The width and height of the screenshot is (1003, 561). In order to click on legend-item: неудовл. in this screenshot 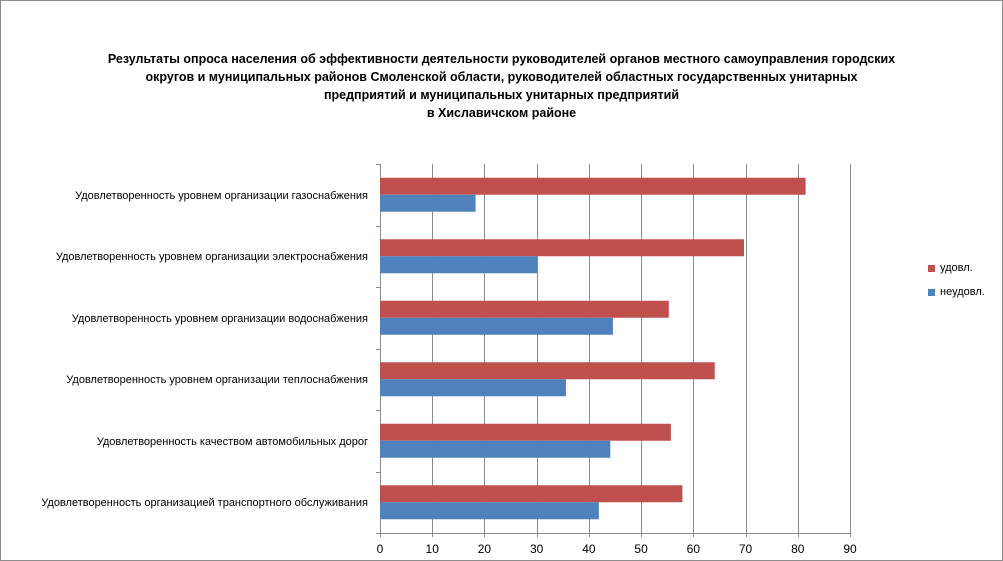, I will do `click(956, 292)`.